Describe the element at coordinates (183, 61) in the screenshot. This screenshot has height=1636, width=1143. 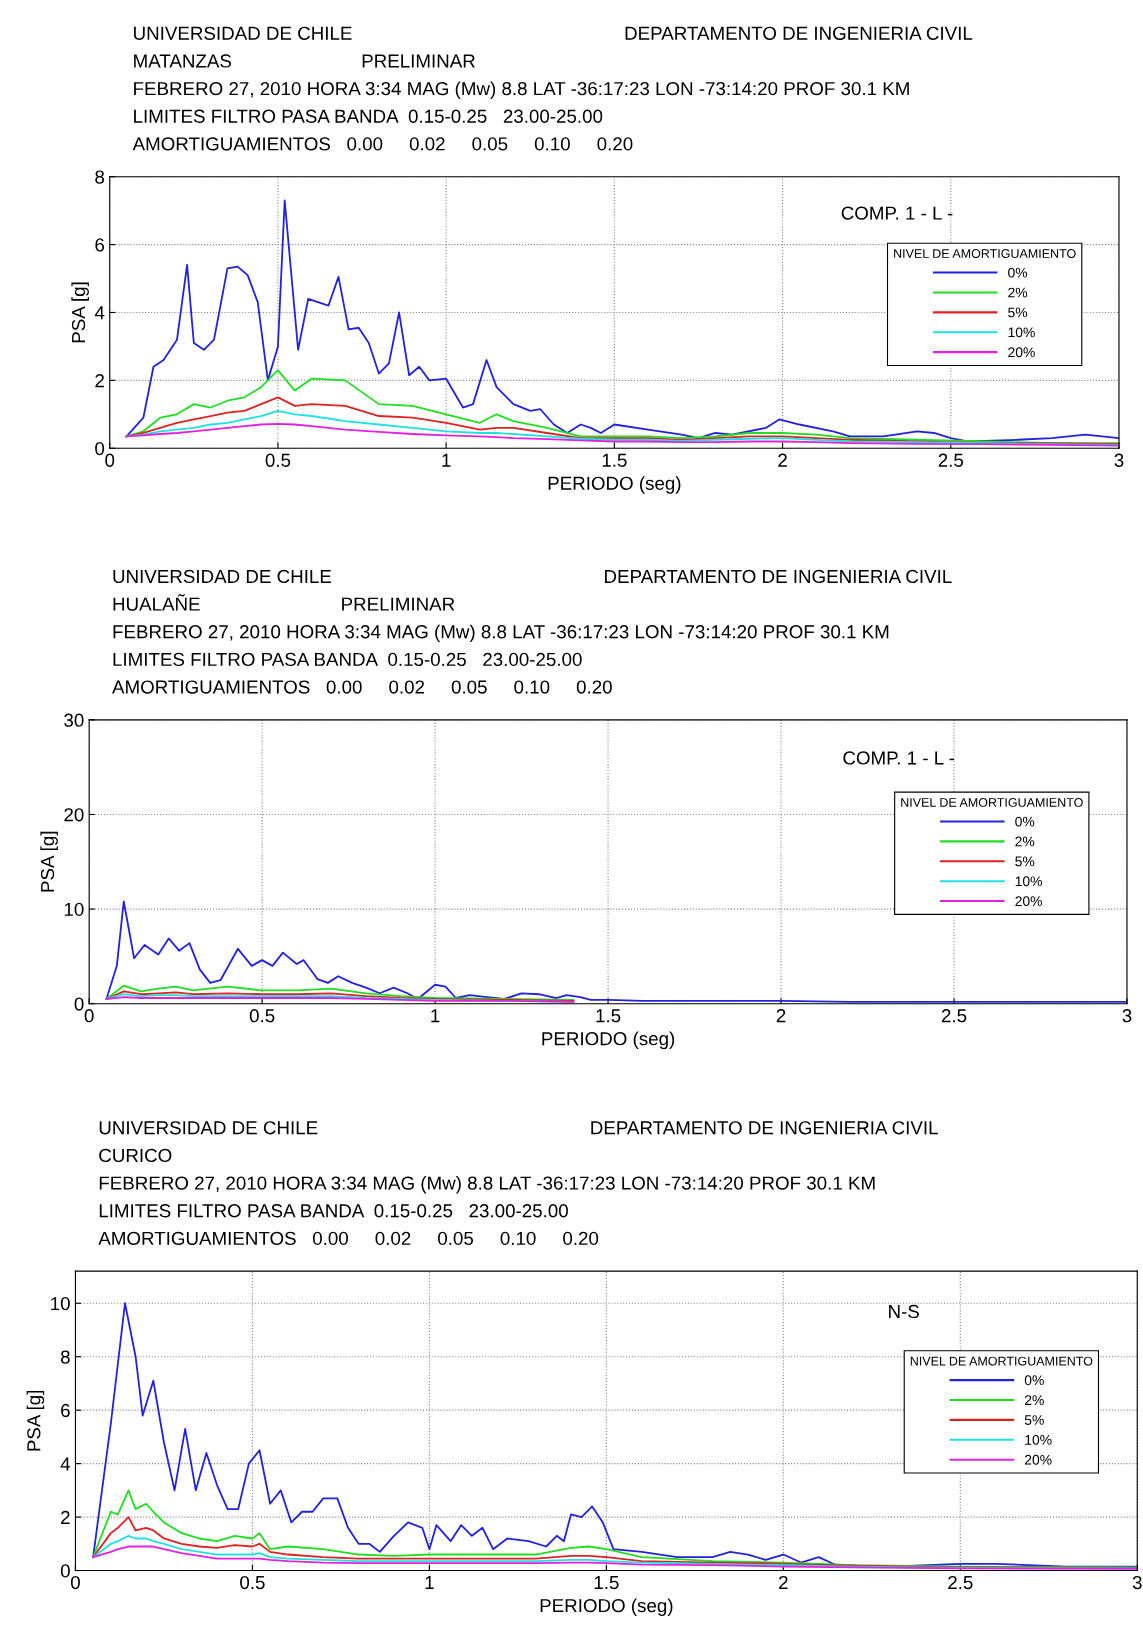
I see `text: MATANZAS` at that location.